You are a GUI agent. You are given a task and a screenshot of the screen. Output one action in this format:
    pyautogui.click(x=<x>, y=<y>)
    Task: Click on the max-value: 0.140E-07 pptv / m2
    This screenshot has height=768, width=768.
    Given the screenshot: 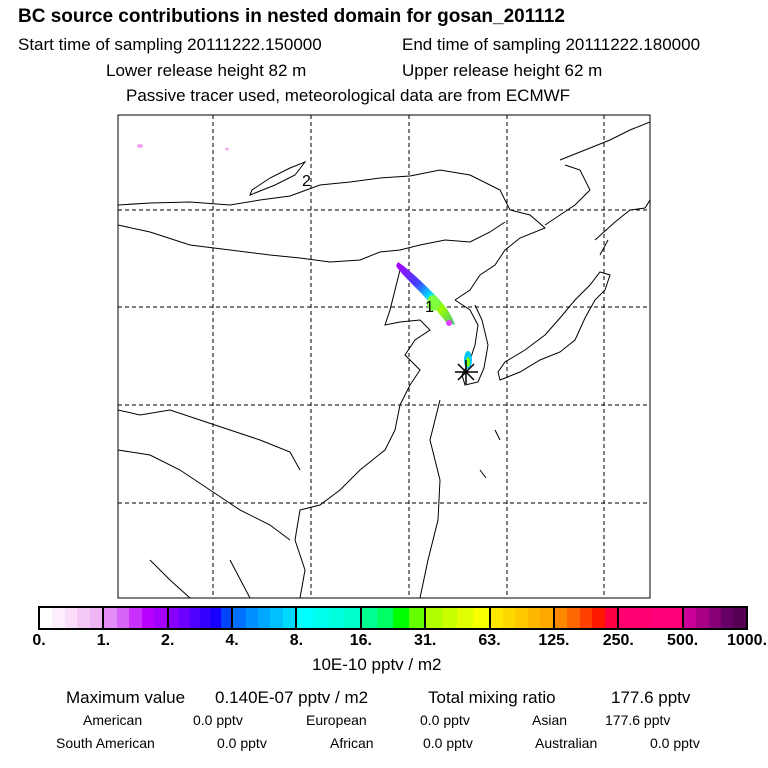 What is the action you would take?
    pyautogui.click(x=292, y=697)
    